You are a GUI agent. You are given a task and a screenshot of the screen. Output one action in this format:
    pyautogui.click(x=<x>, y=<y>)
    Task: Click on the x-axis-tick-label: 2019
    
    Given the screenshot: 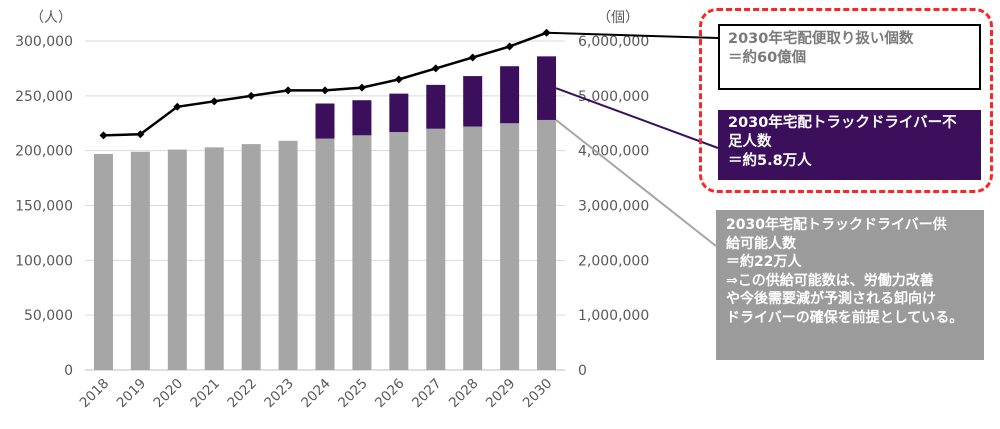 What is the action you would take?
    pyautogui.click(x=132, y=394)
    